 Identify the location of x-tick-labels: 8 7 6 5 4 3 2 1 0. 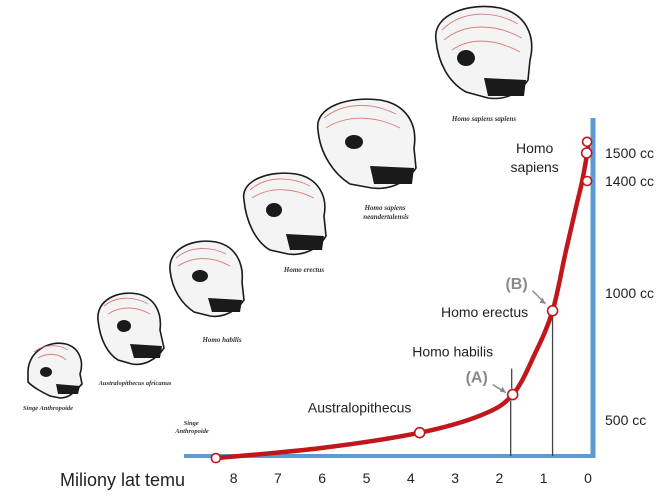
(411, 478).